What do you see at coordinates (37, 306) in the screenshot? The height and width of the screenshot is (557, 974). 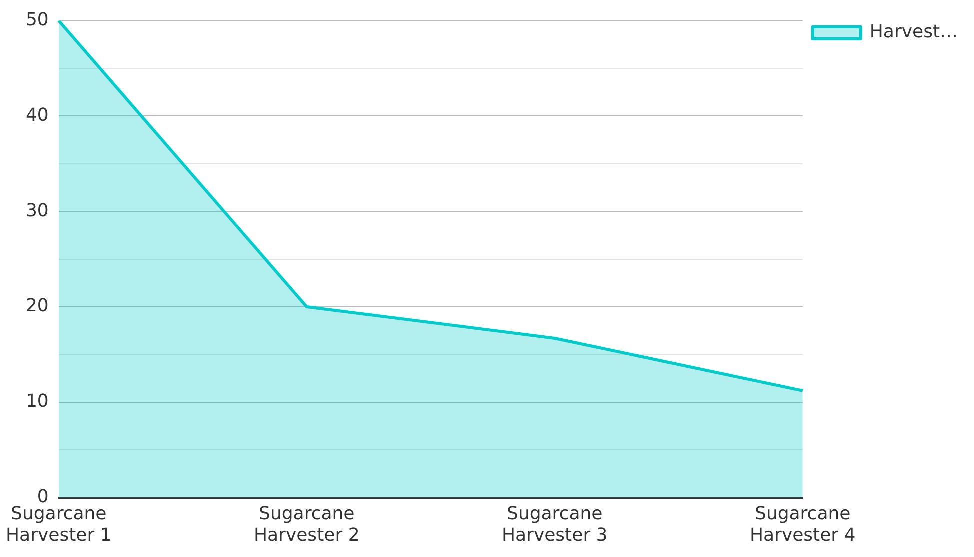 I see `y-tick-label: 20` at bounding box center [37, 306].